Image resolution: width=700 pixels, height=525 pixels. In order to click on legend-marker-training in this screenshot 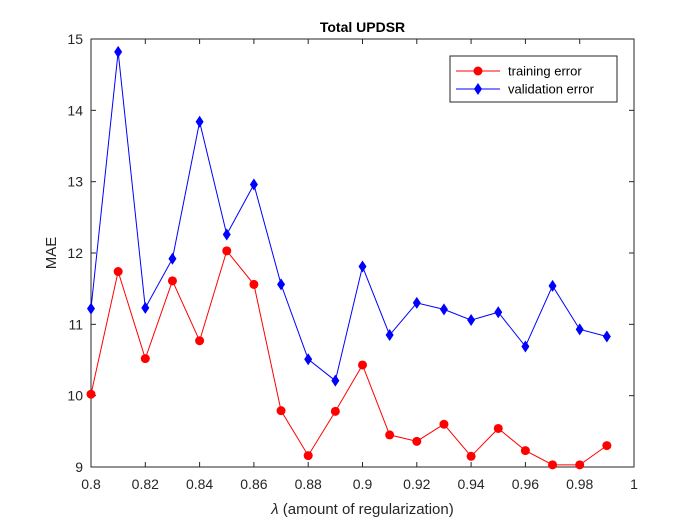, I will do `click(478, 71)`.